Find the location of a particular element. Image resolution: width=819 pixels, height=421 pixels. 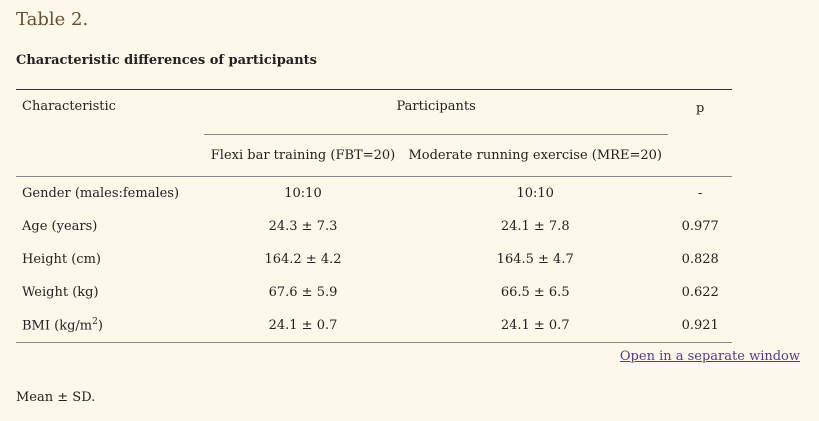

row-label: Height (cm) is located at coordinates (61, 259).